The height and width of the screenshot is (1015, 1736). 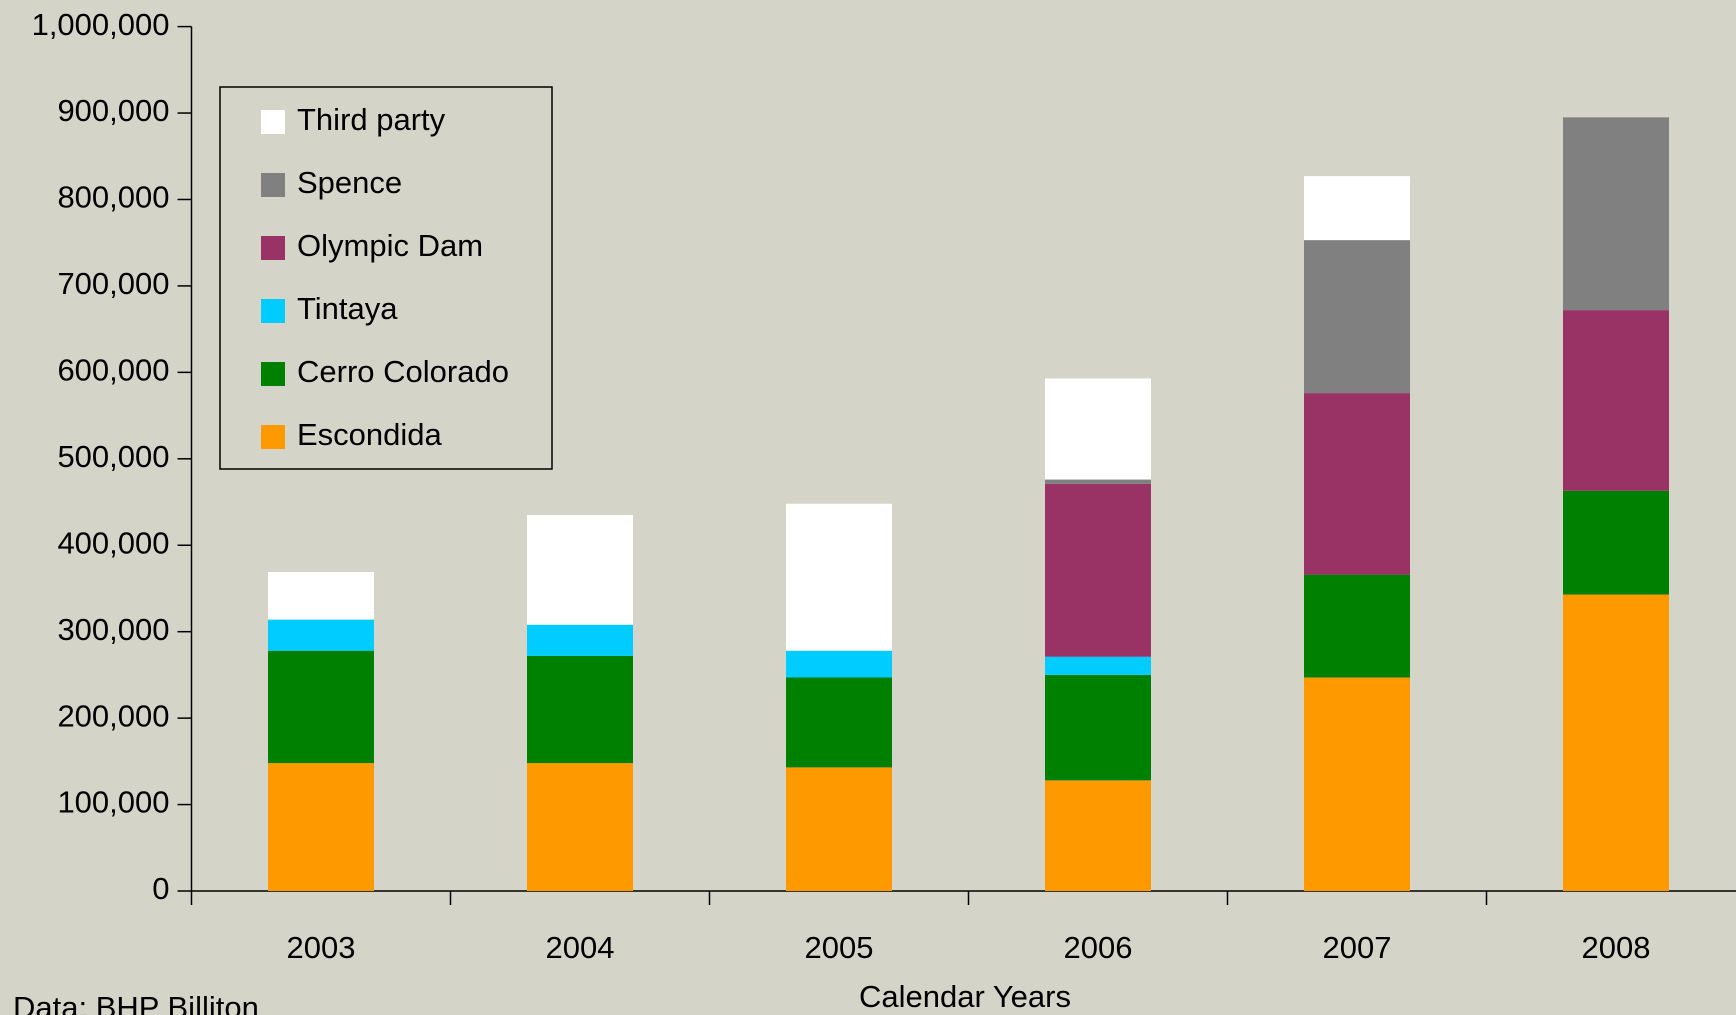 What do you see at coordinates (321, 947) in the screenshot?
I see `x-tick-label: 2003` at bounding box center [321, 947].